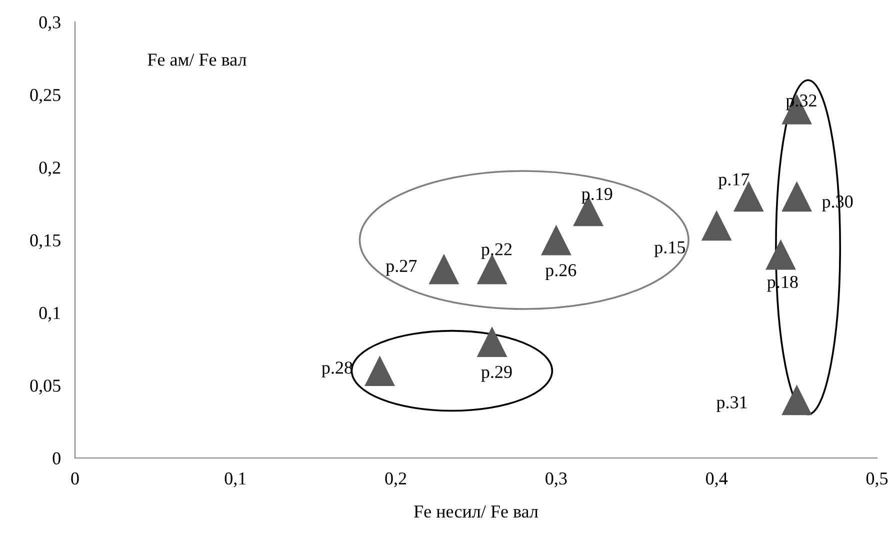 This screenshot has height=535, width=890. I want to click on y-tick-label: 0,2, so click(49, 169).